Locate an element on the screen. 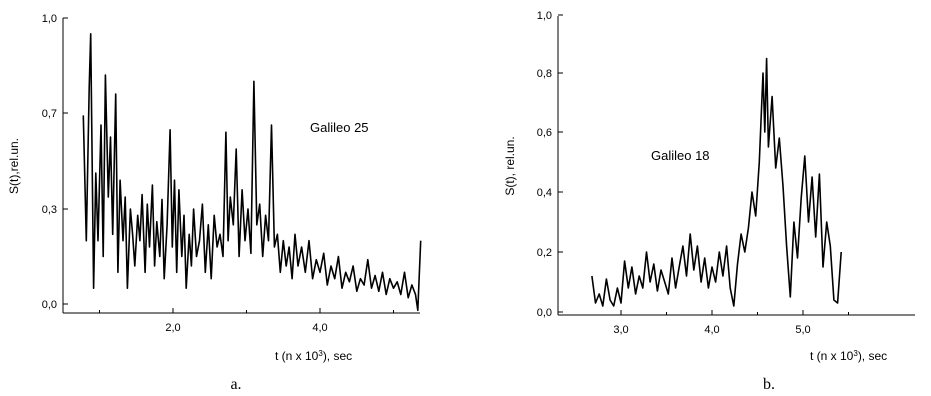 The image size is (931, 396). panel-a-y-tick-label: 0,3 is located at coordinates (49, 210).